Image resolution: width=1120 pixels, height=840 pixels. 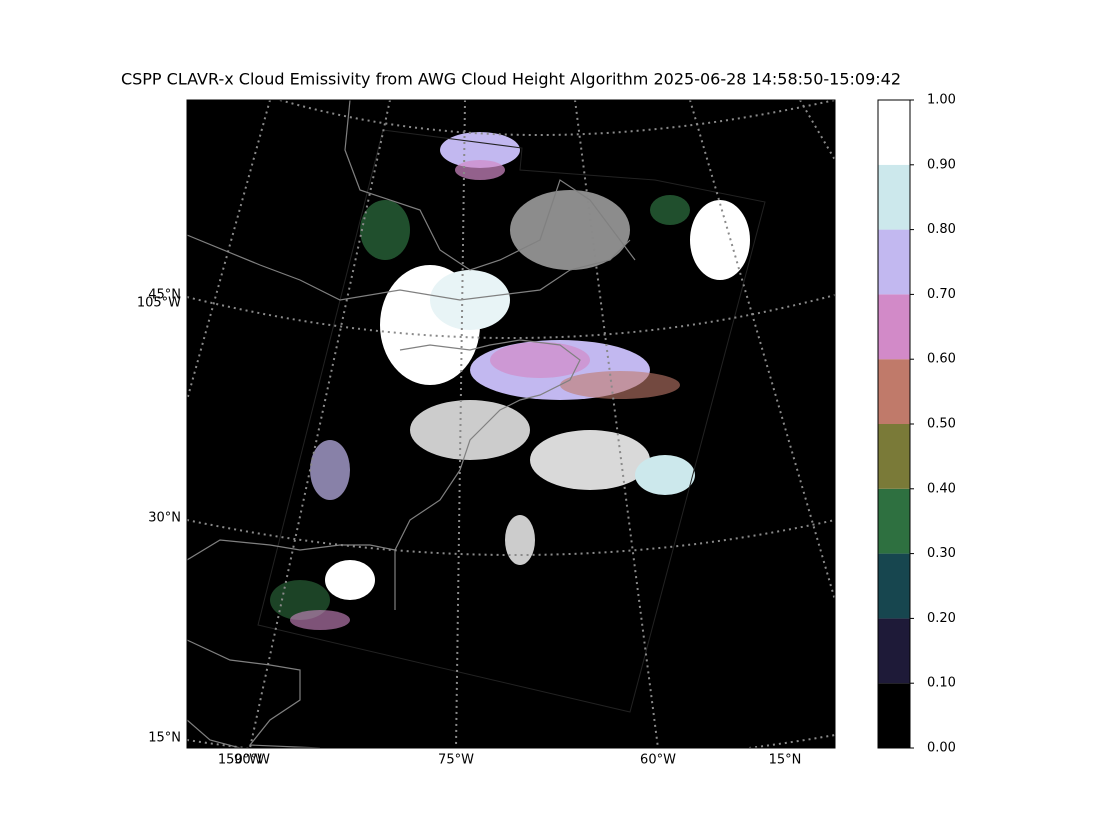 I want to click on colorbar-tick-label: 0.30, so click(x=941, y=553).